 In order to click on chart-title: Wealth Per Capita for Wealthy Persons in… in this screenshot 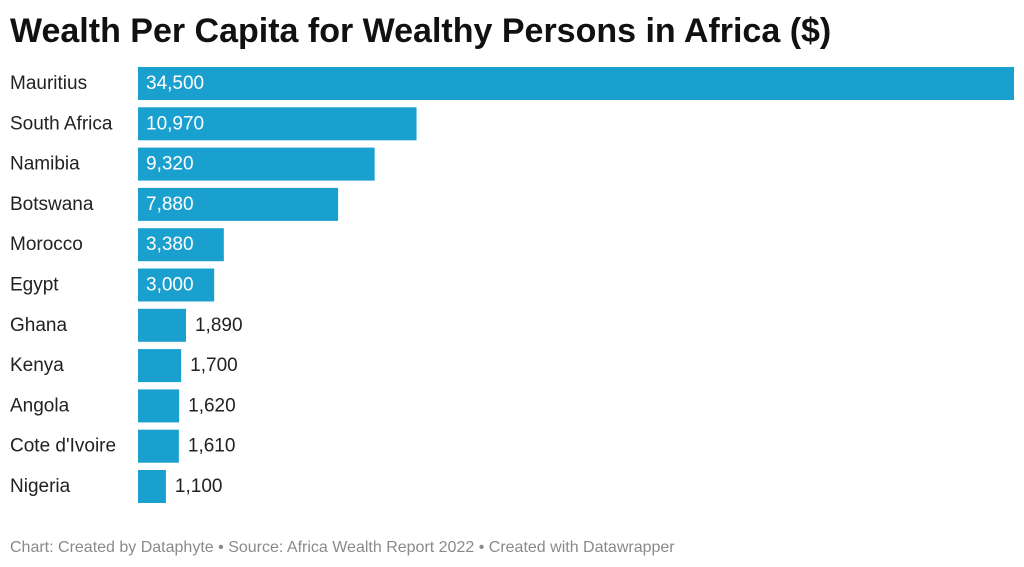, I will do `click(421, 31)`.